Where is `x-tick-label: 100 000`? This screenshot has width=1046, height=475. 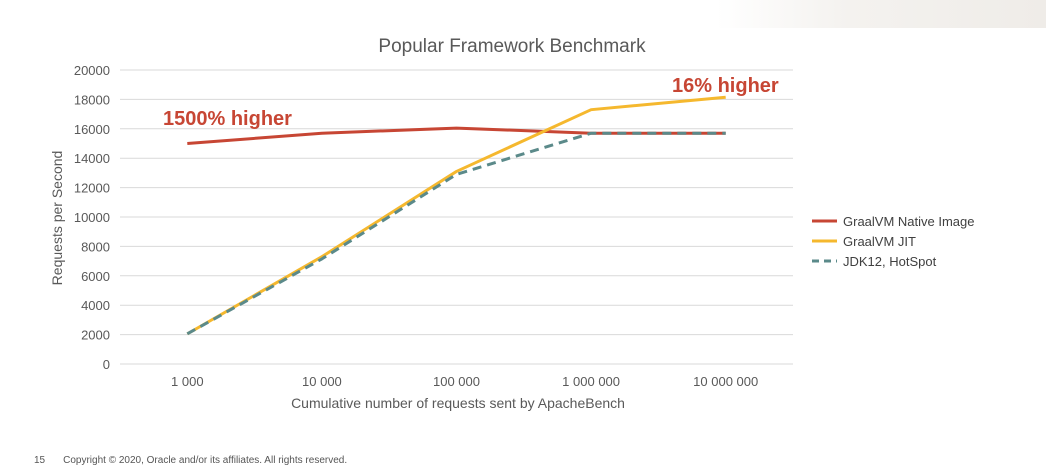
x-tick-label: 100 000 is located at coordinates (456, 381).